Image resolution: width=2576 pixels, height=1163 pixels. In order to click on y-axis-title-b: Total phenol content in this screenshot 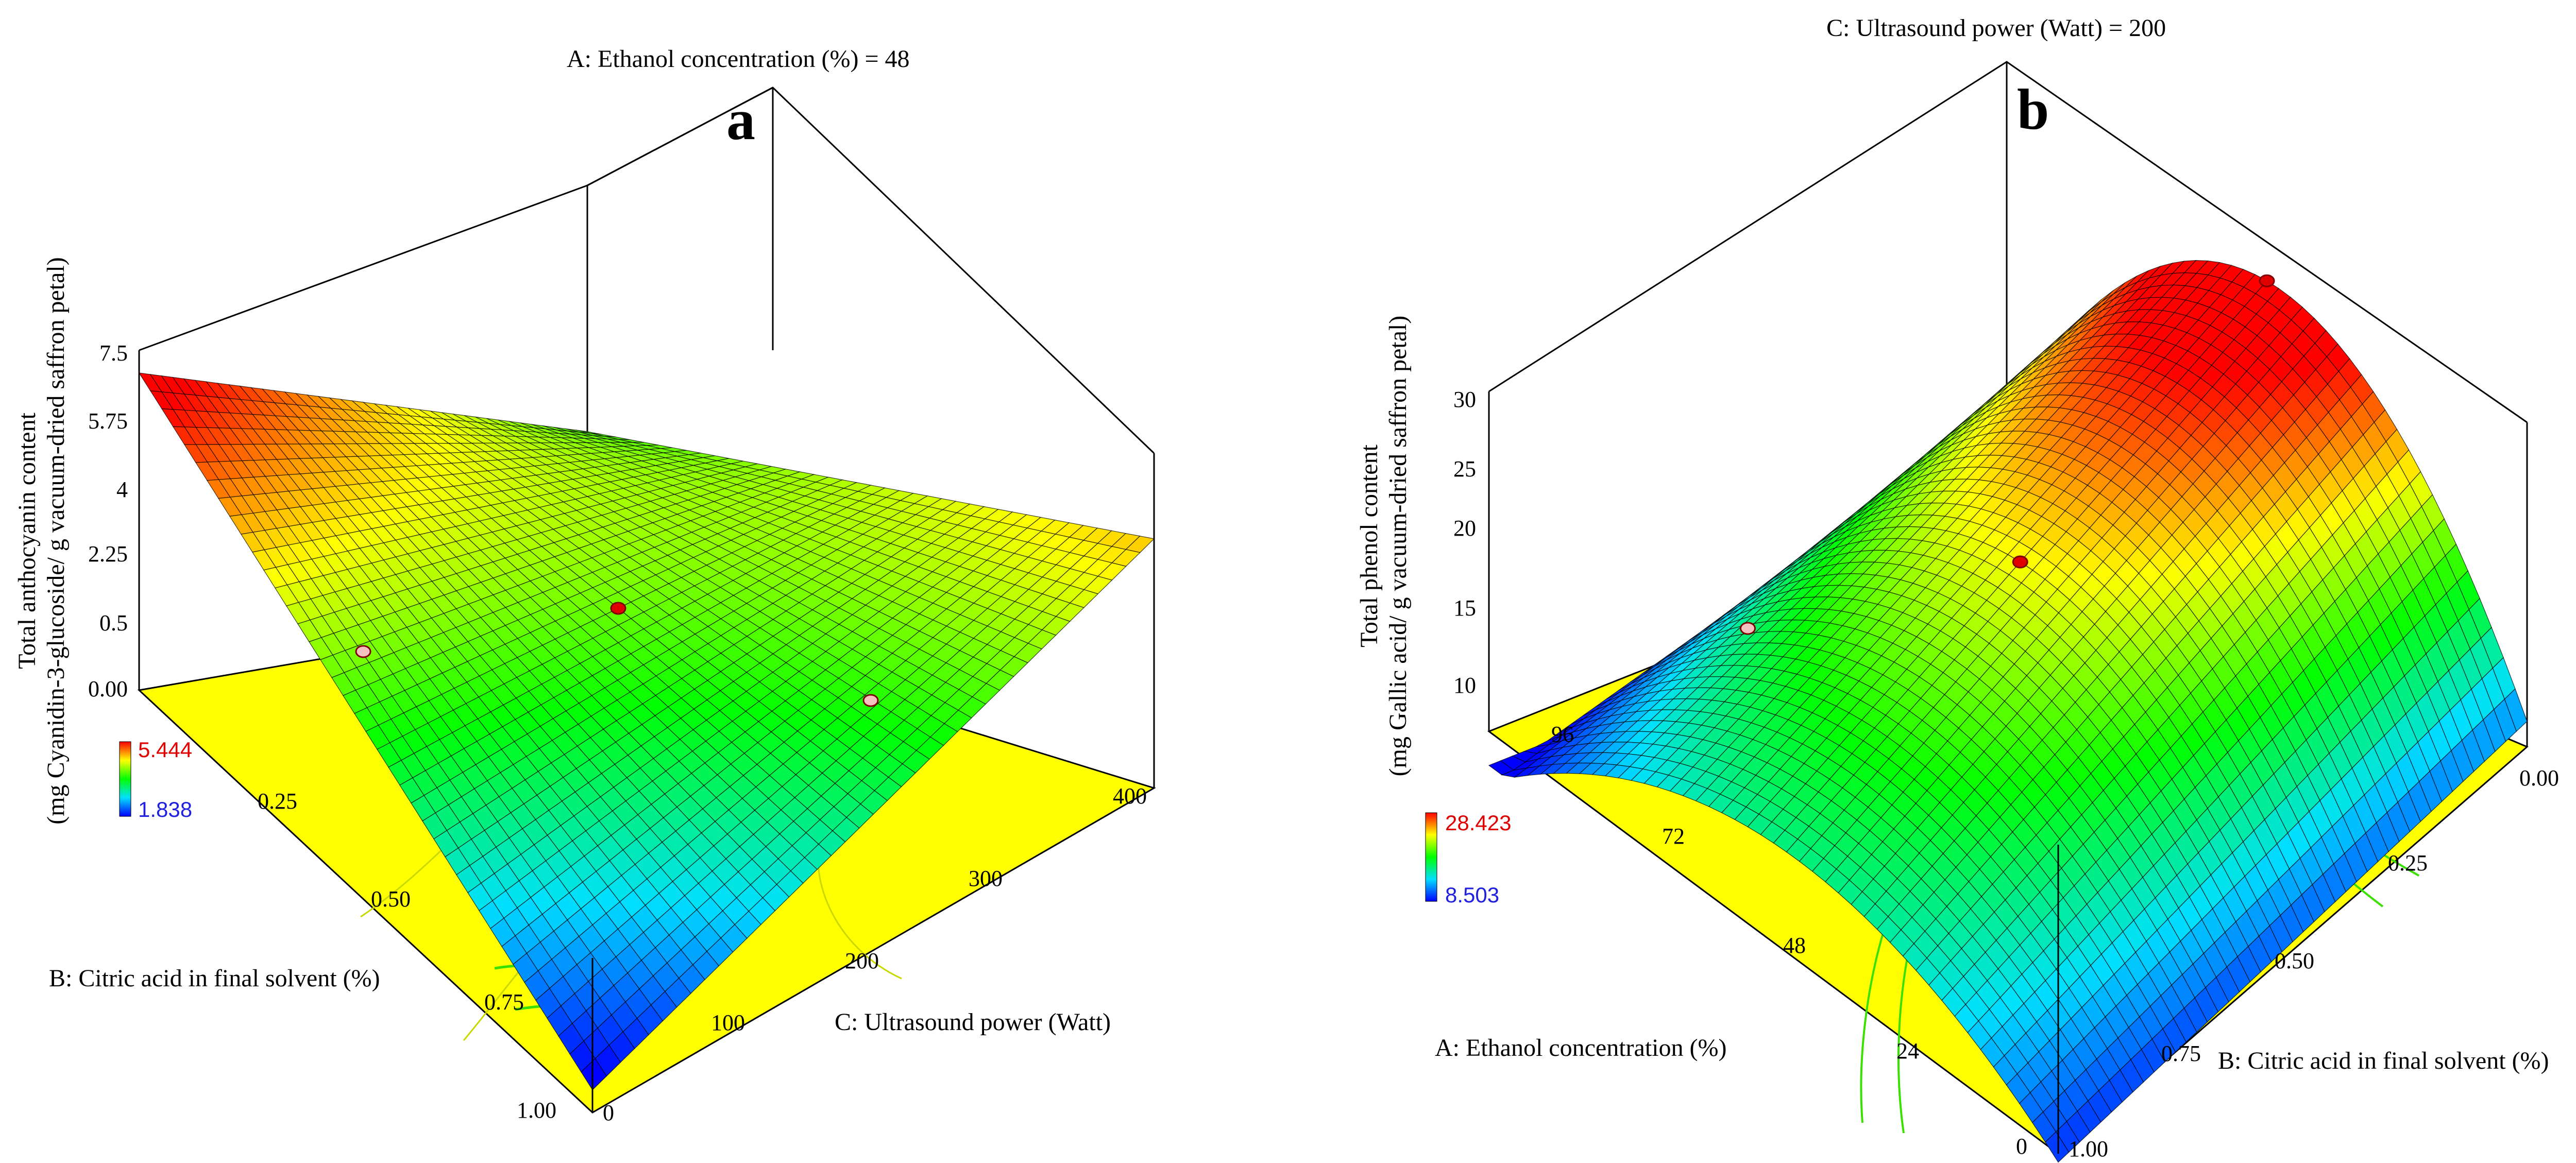, I will do `click(1369, 545)`.